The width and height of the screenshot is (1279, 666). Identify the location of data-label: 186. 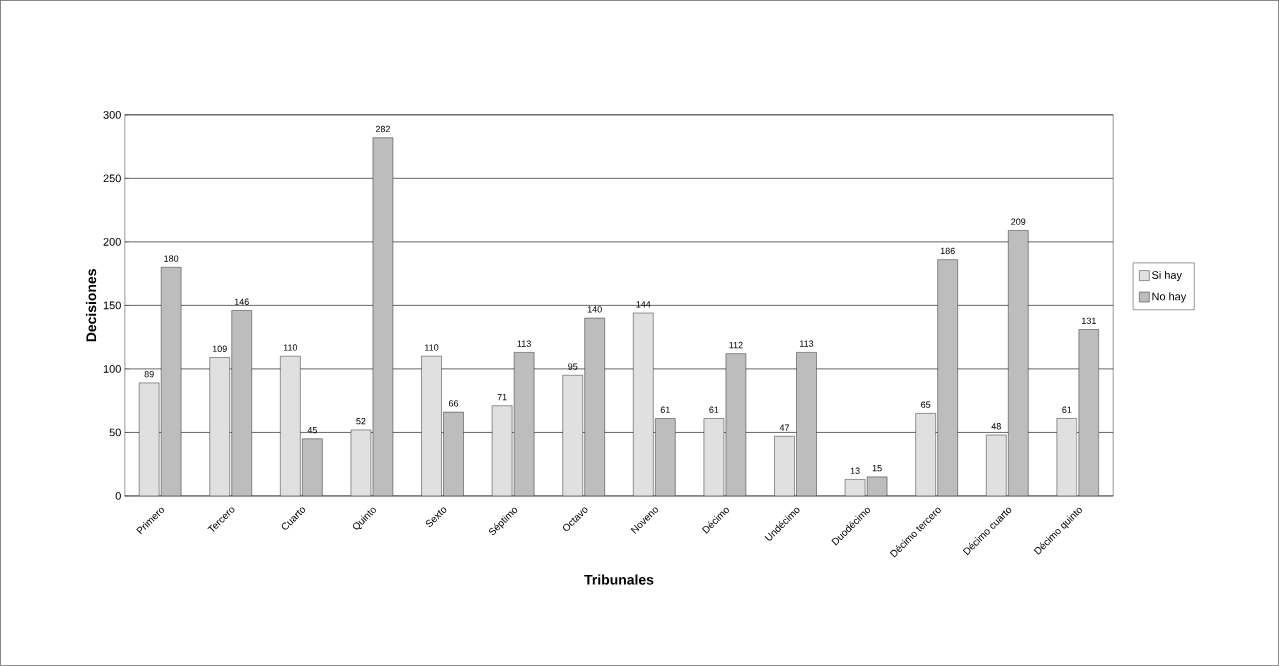
(947, 251).